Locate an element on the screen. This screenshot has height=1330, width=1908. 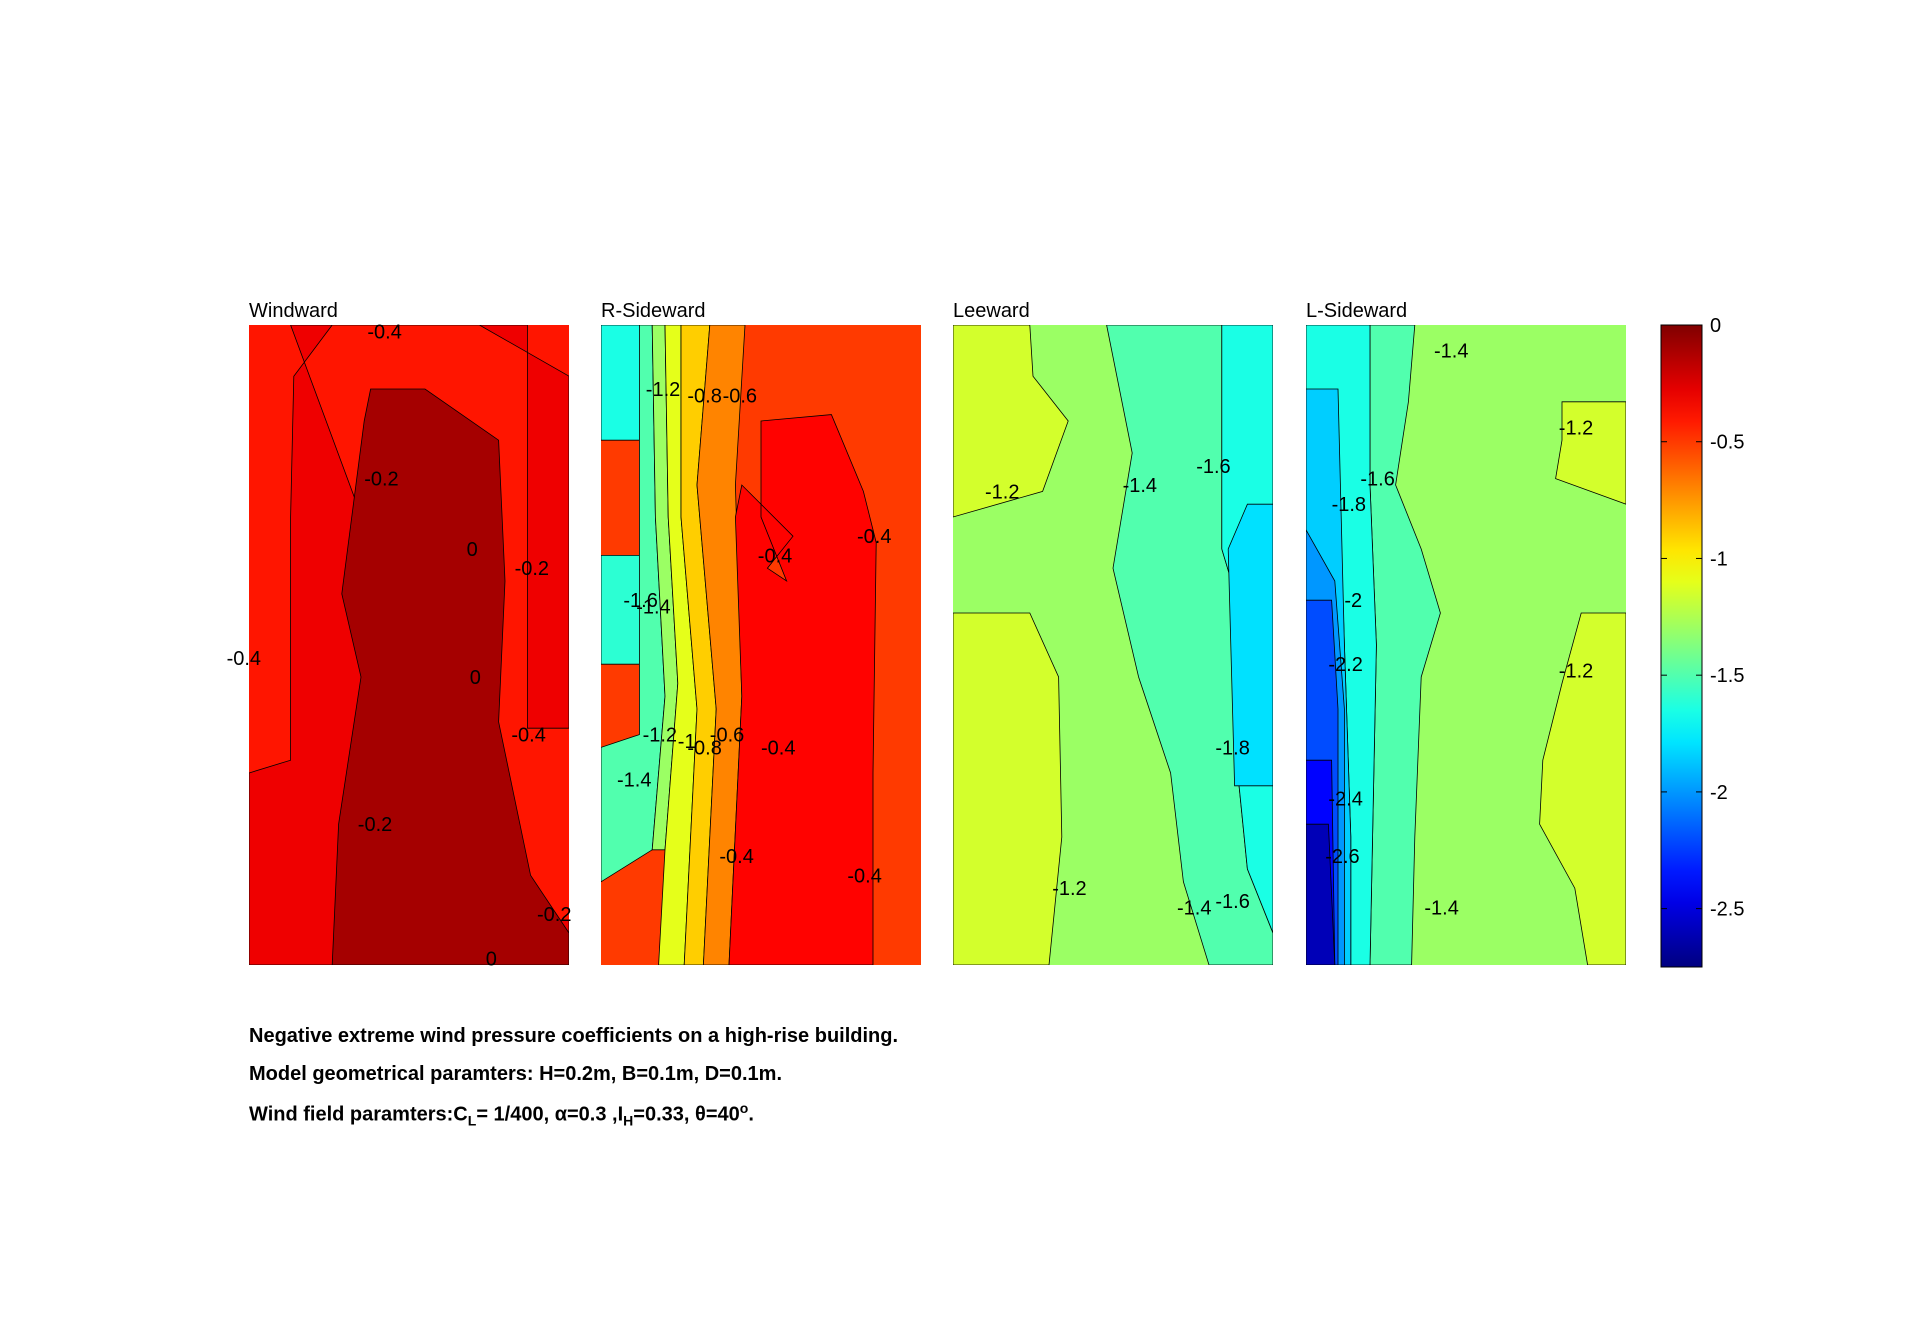
colorbar-tick-label: -0.5 is located at coordinates (1727, 443).